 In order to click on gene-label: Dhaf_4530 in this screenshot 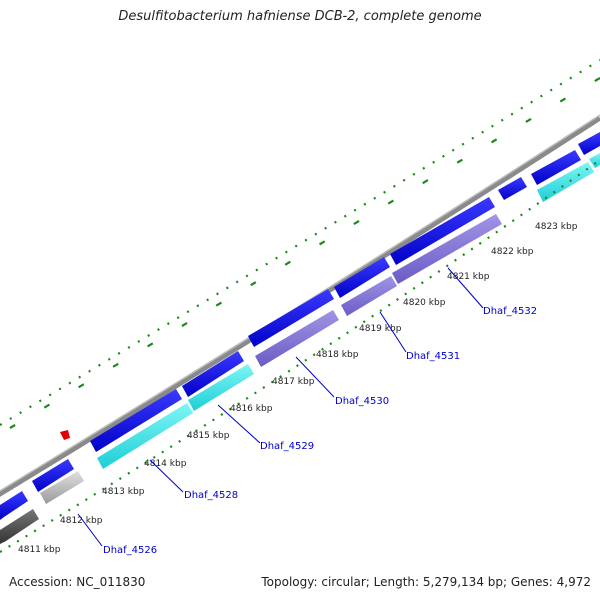, I will do `click(362, 401)`.